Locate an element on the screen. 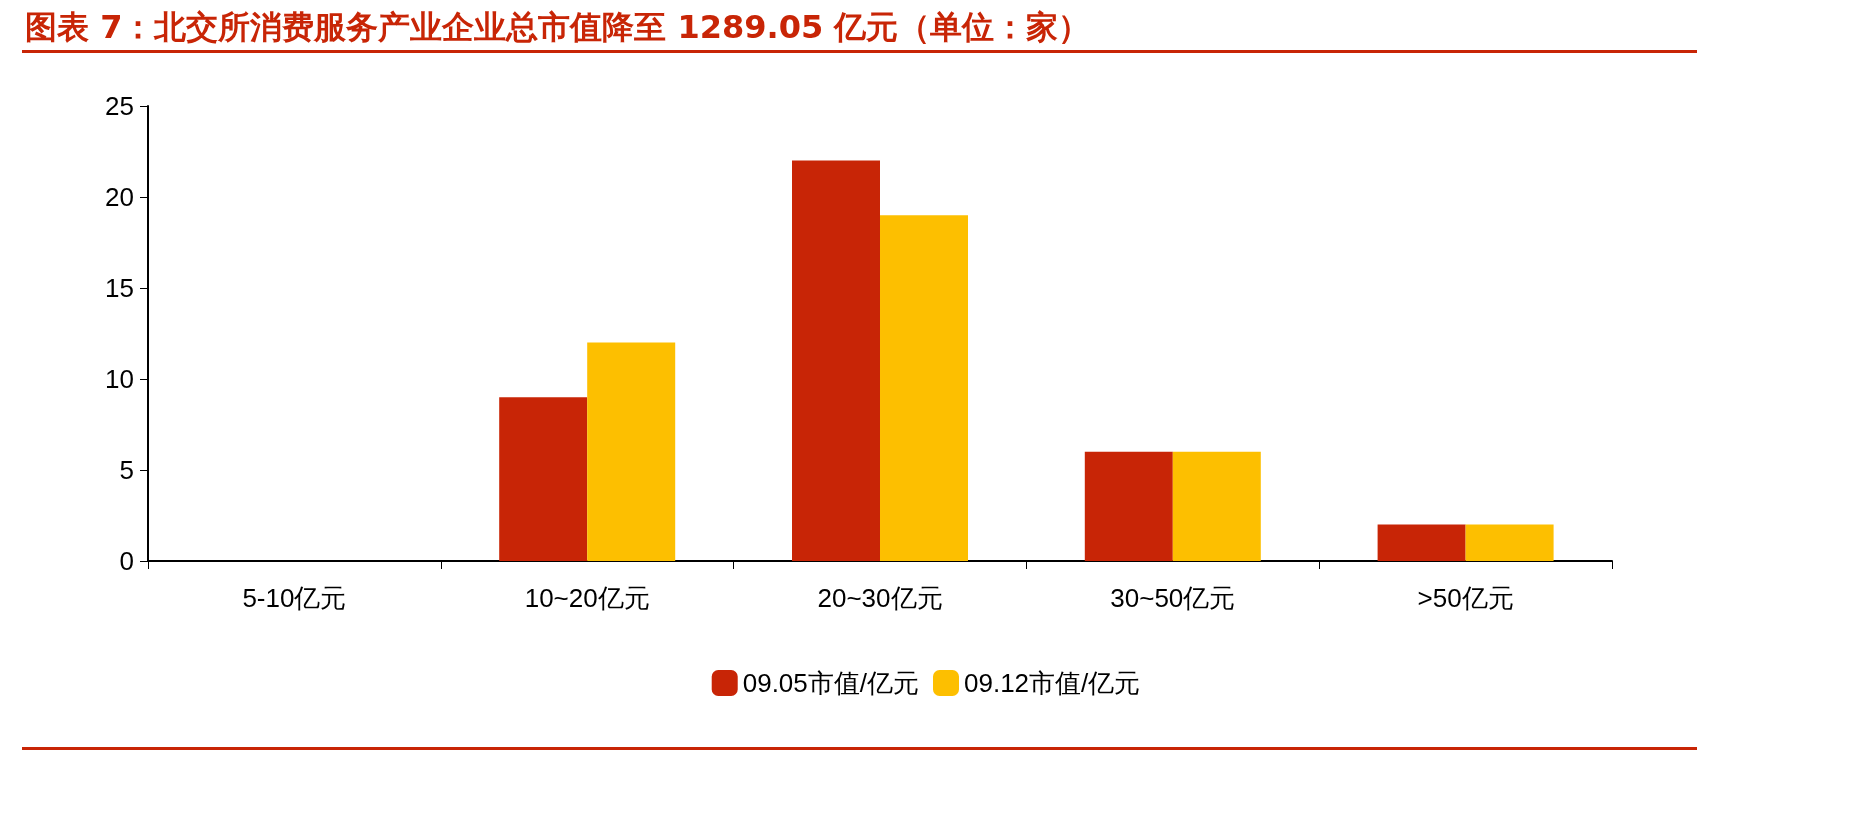 Image resolution: width=1852 pixels, height=821 pixels. y-tick-label: 10 is located at coordinates (119, 379).